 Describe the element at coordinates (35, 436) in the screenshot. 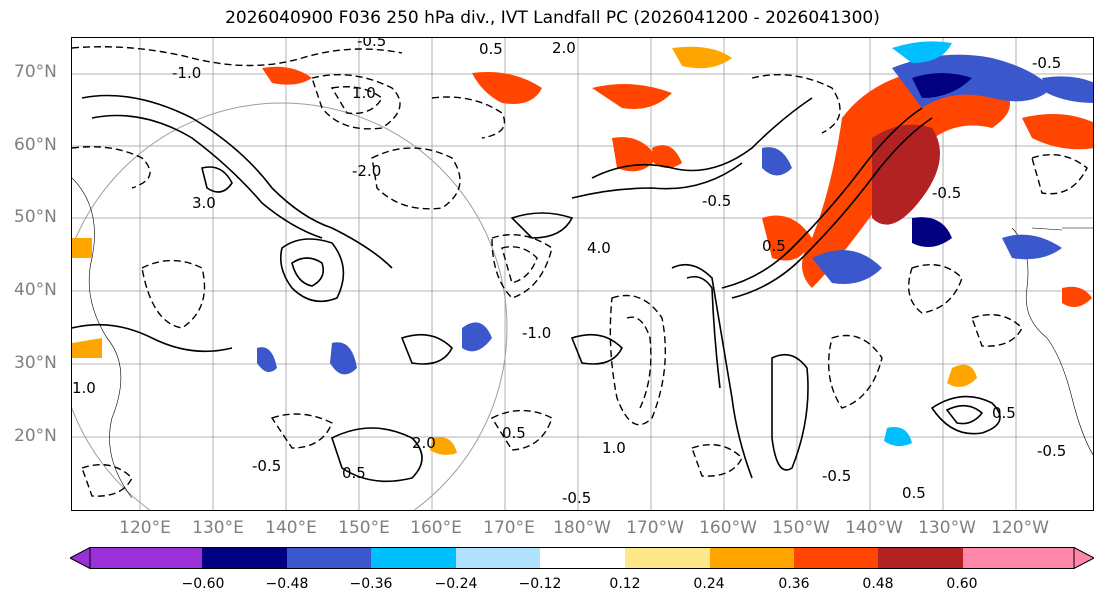

I see `lat-label: 20°N` at that location.